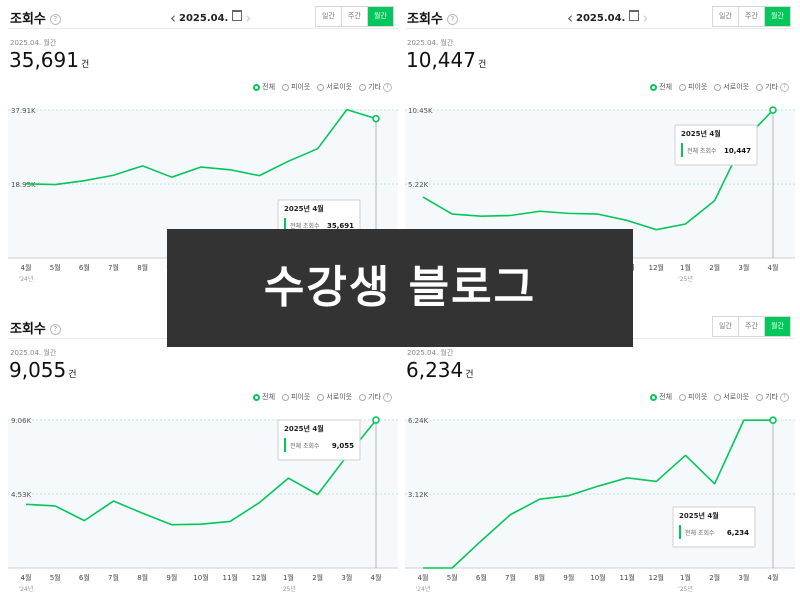 The image size is (800, 611). What do you see at coordinates (430, 43) in the screenshot?
I see `period-label: 2025.04. 월간` at bounding box center [430, 43].